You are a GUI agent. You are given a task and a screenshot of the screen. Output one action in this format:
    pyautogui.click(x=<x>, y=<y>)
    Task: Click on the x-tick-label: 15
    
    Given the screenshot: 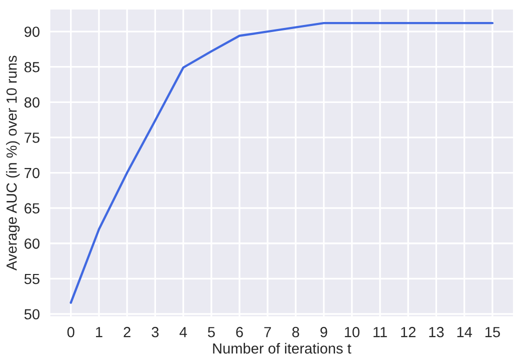 What is the action you would take?
    pyautogui.click(x=492, y=332)
    